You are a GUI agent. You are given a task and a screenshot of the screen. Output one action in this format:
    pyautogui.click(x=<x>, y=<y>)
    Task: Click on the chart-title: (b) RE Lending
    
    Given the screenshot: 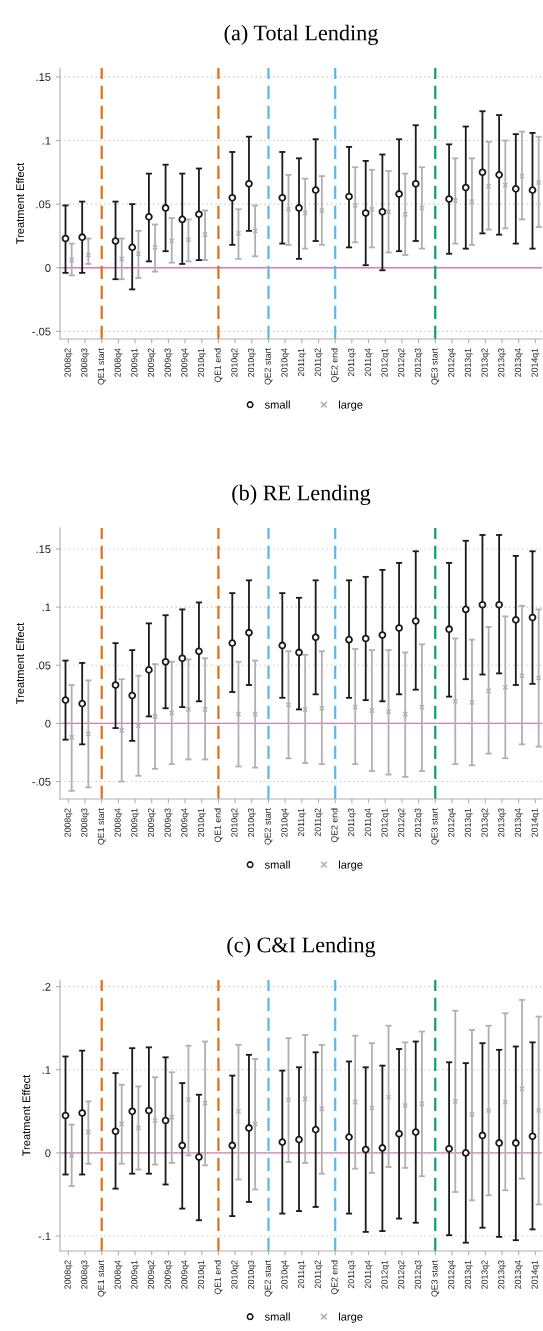 What is the action you would take?
    pyautogui.click(x=301, y=495)
    